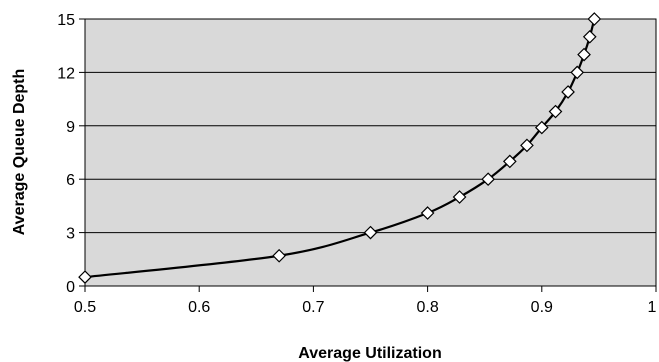 This screenshot has width=659, height=362. Describe the element at coordinates (199, 307) in the screenshot. I see `x-tick-label-1: 0.6` at that location.